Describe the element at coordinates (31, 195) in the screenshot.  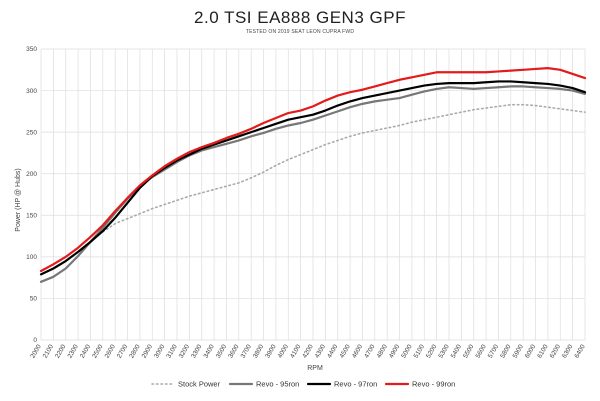
I see `y-axis-ticks: 0 50 100 150 200 250 300 350` at that location.